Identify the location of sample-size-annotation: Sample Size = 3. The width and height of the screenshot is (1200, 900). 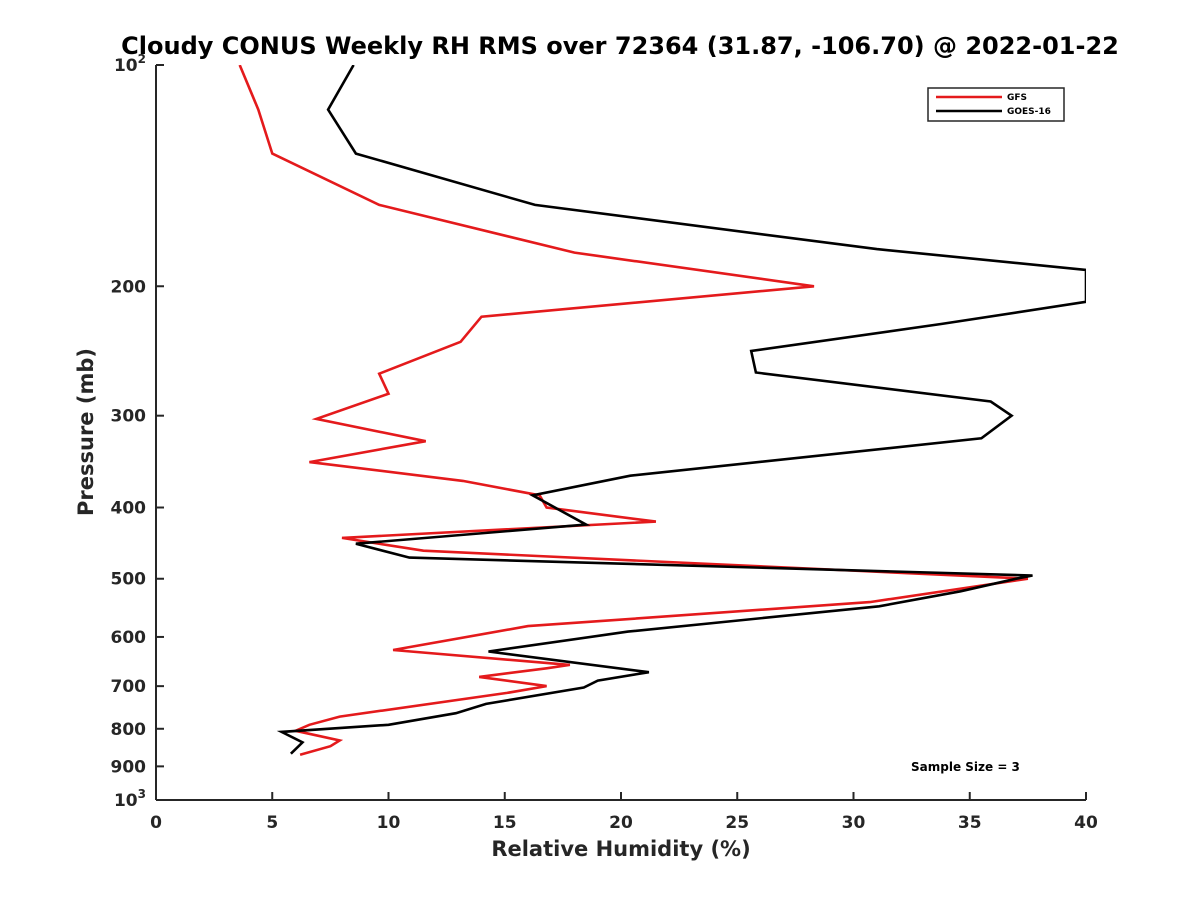
(965, 767).